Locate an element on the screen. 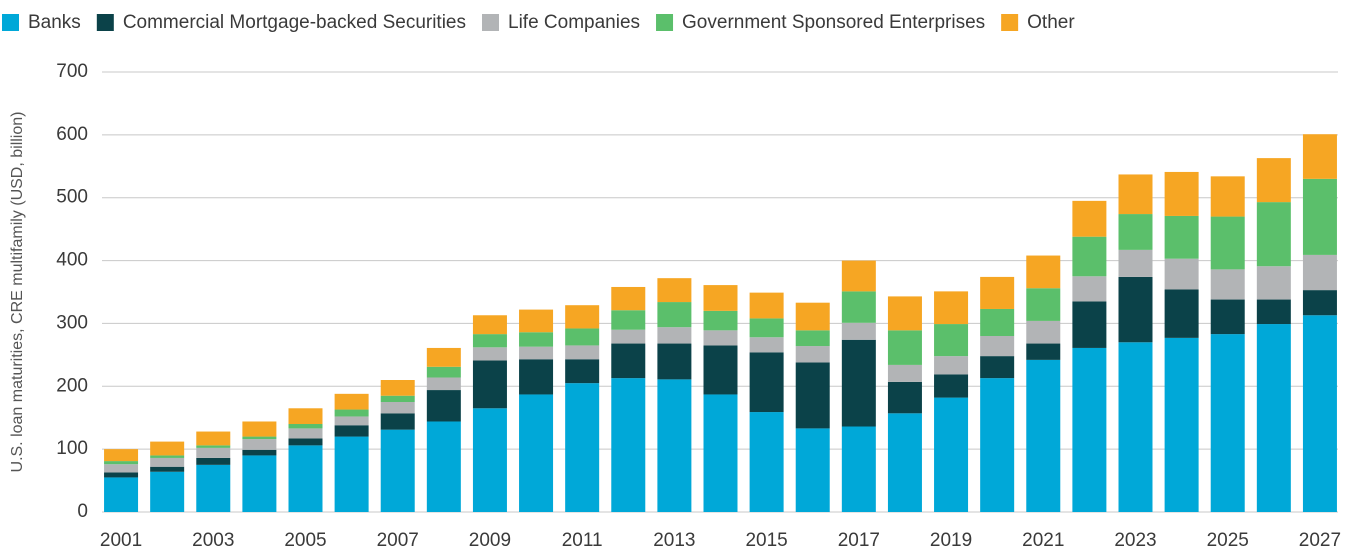  x-tick-label: 2003 is located at coordinates (213, 540).